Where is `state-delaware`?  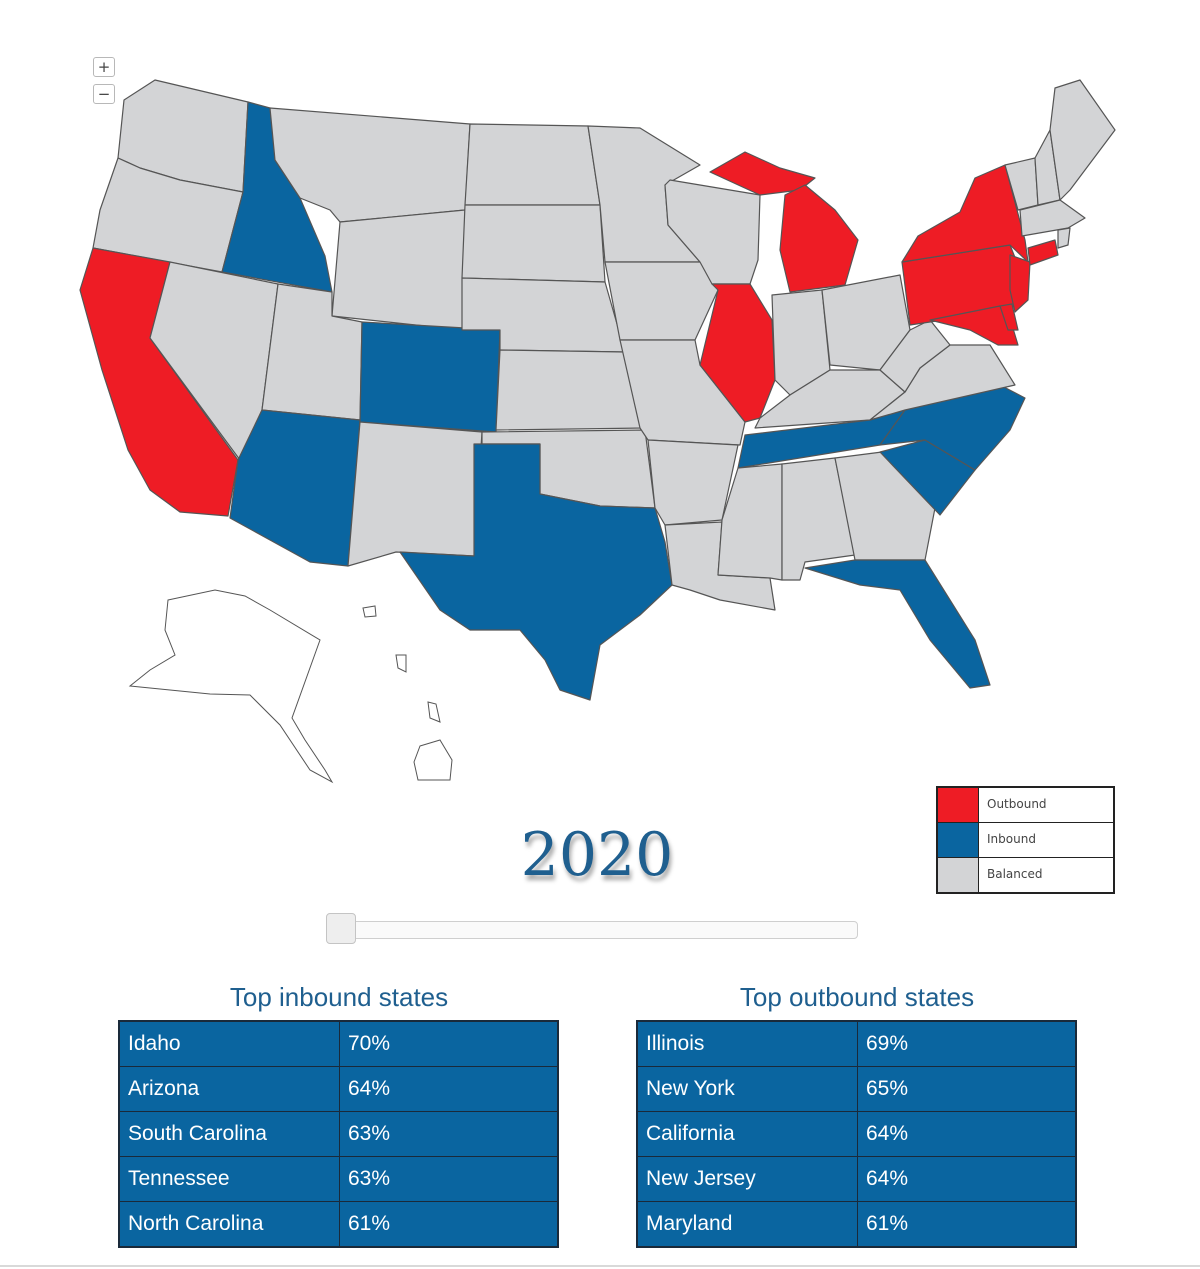
state-delaware is located at coordinates (1009, 317).